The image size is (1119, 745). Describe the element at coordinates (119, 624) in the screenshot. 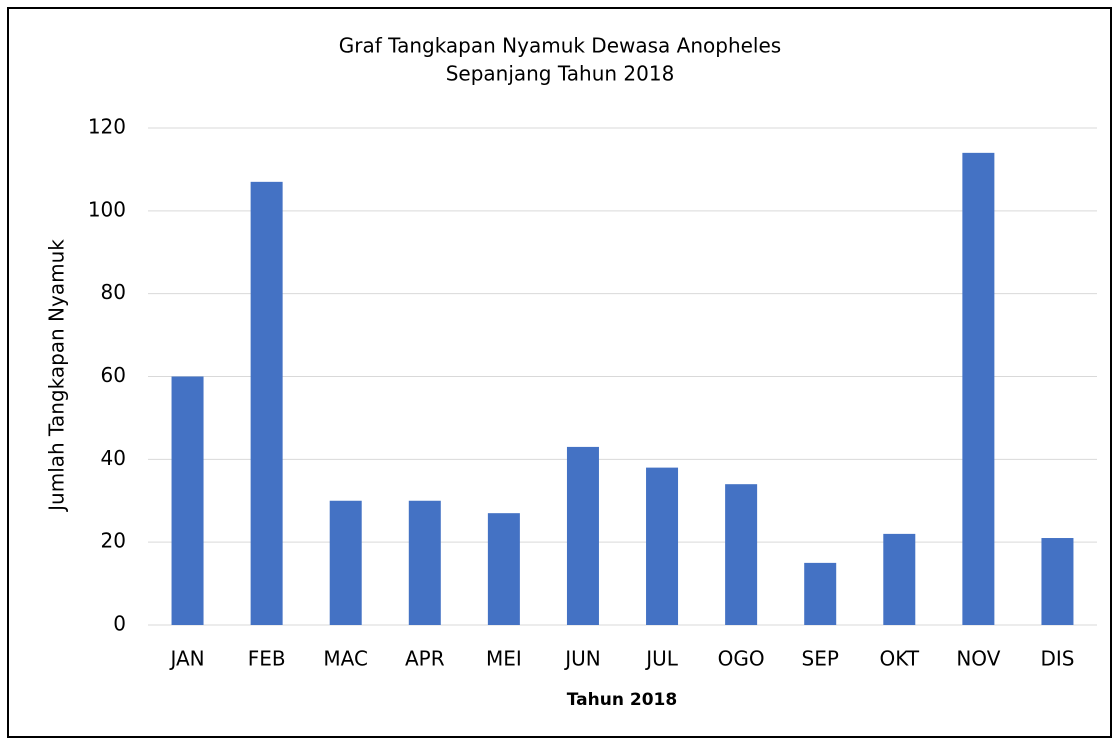

I see `y-tick-label: 0` at that location.